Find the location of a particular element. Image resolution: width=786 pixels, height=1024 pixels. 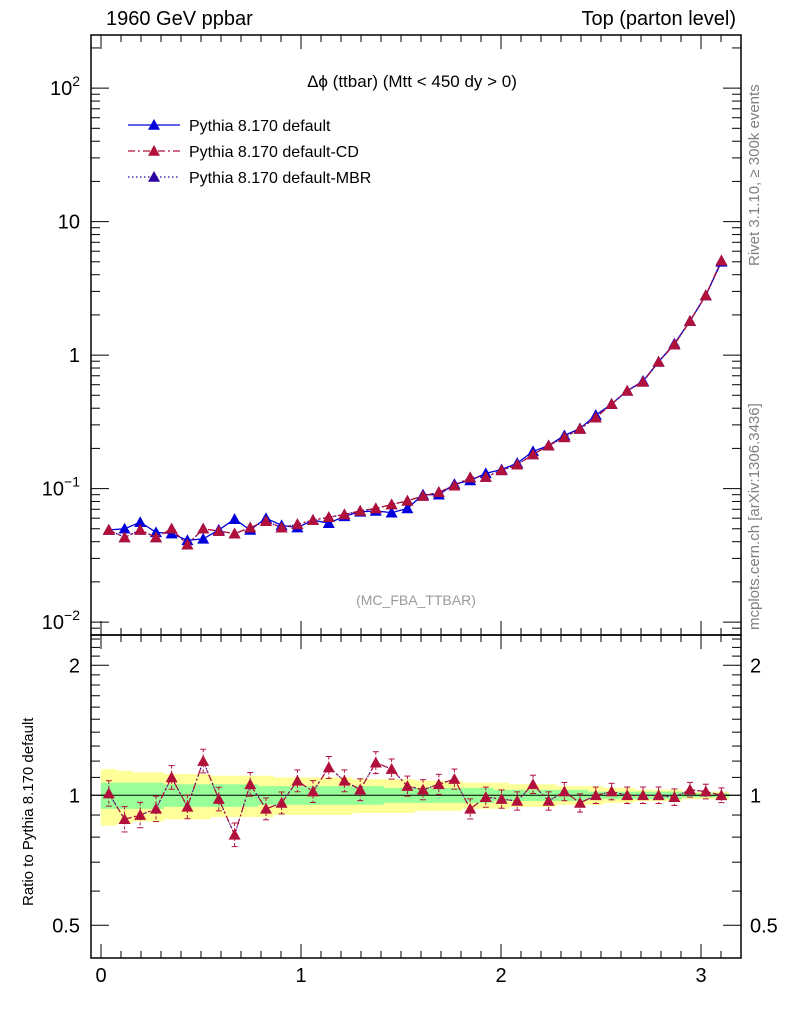

y-tick-label: 1 is located at coordinates (74, 356).